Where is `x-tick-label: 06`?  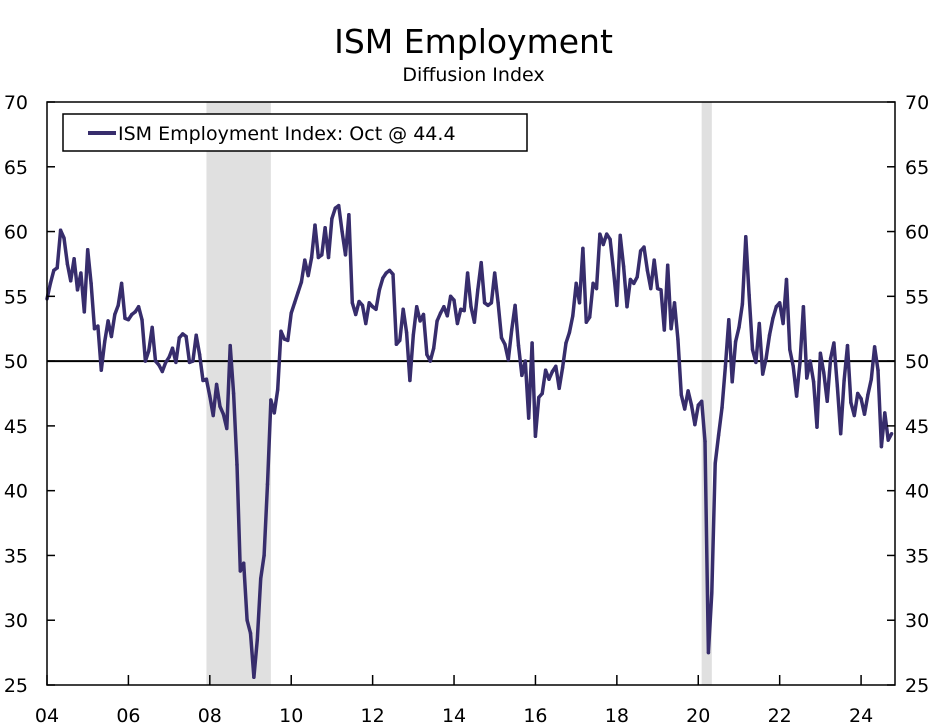 x-tick-label: 06 is located at coordinates (128, 716).